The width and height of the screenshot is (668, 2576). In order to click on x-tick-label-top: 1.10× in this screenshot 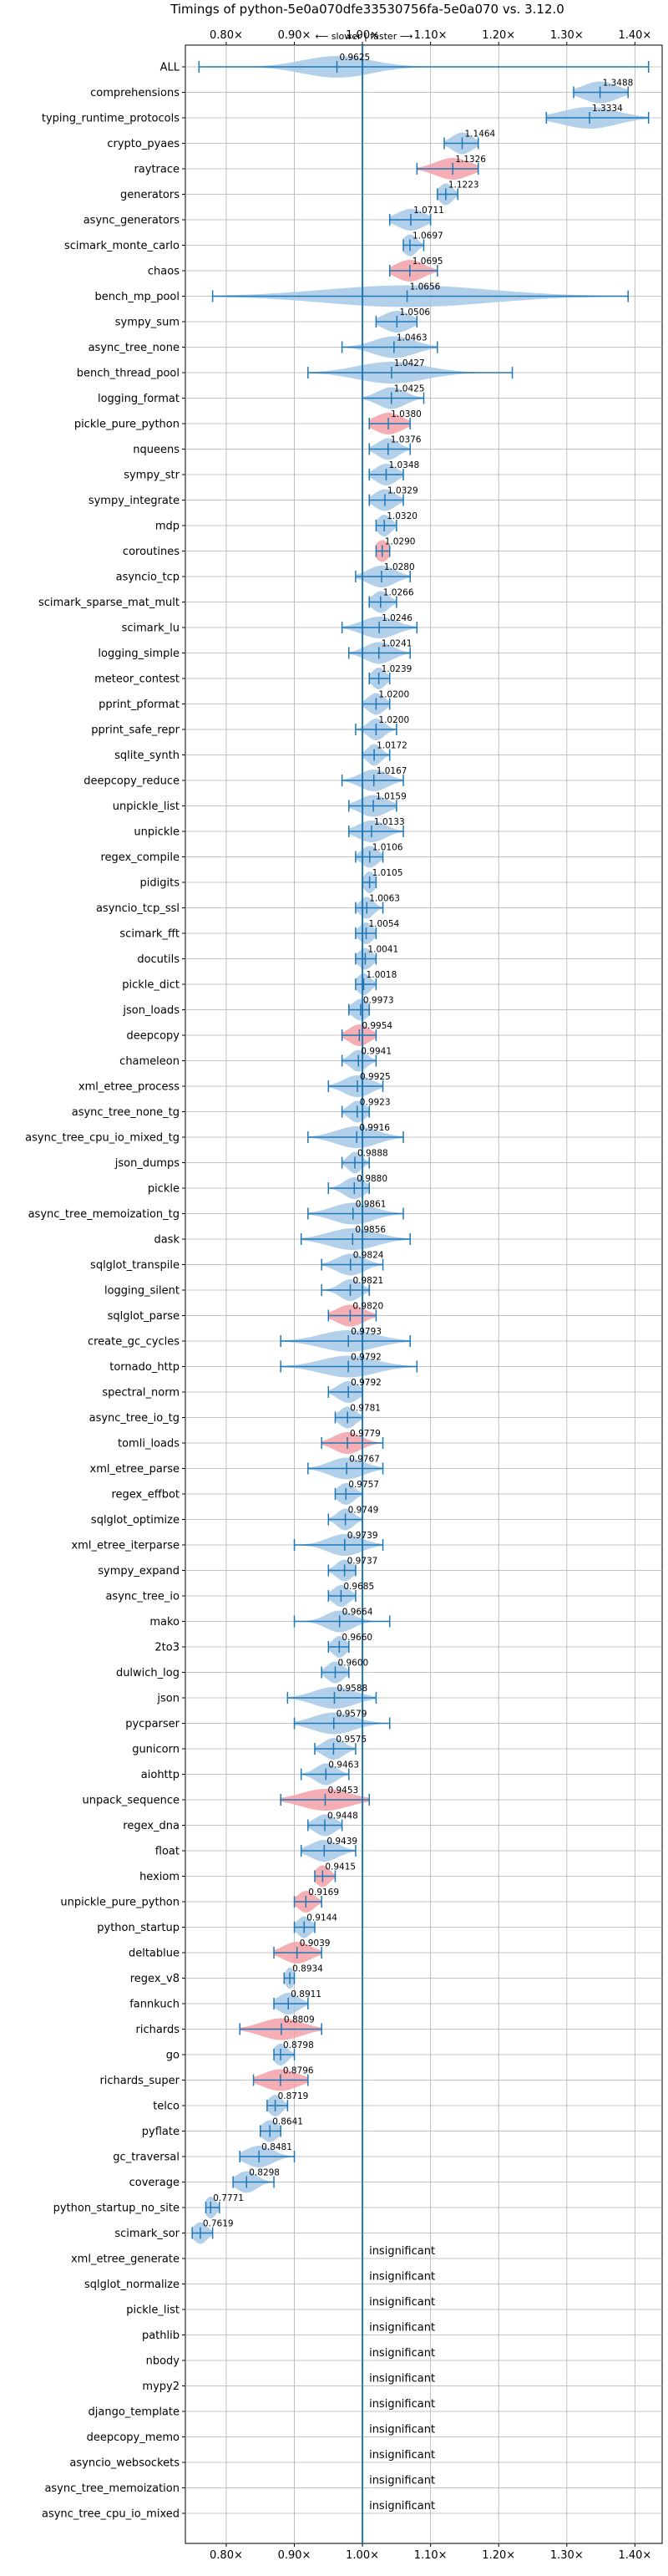, I will do `click(431, 35)`.